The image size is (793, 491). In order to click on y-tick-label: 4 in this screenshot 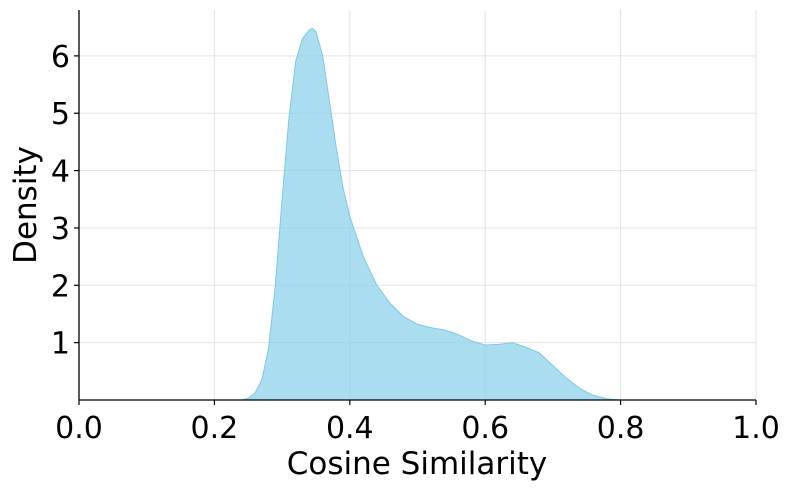, I will do `click(60, 172)`.